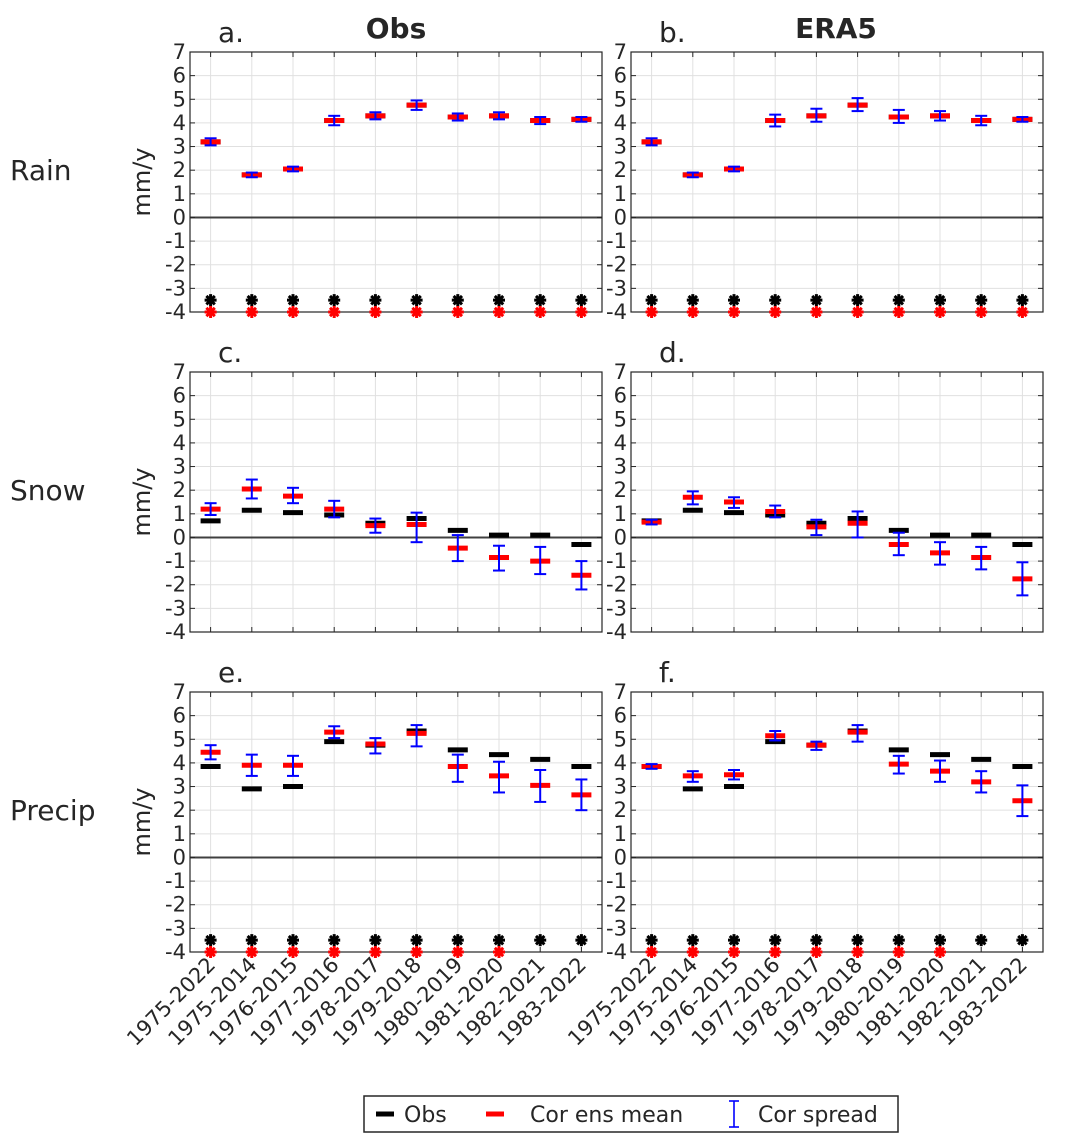 The width and height of the screenshot is (1072, 1133). What do you see at coordinates (41, 170) in the screenshot?
I see `row-label-rain: Rain` at bounding box center [41, 170].